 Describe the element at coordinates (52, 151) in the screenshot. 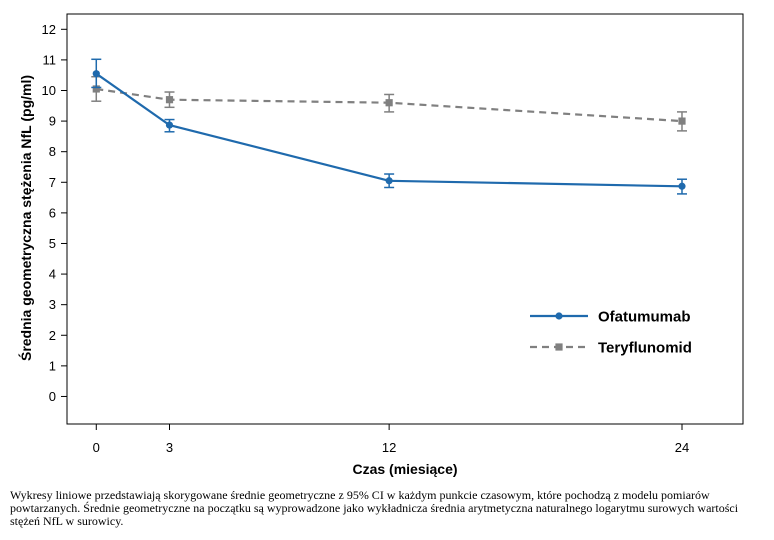

I see `y-tick-label: 8` at that location.